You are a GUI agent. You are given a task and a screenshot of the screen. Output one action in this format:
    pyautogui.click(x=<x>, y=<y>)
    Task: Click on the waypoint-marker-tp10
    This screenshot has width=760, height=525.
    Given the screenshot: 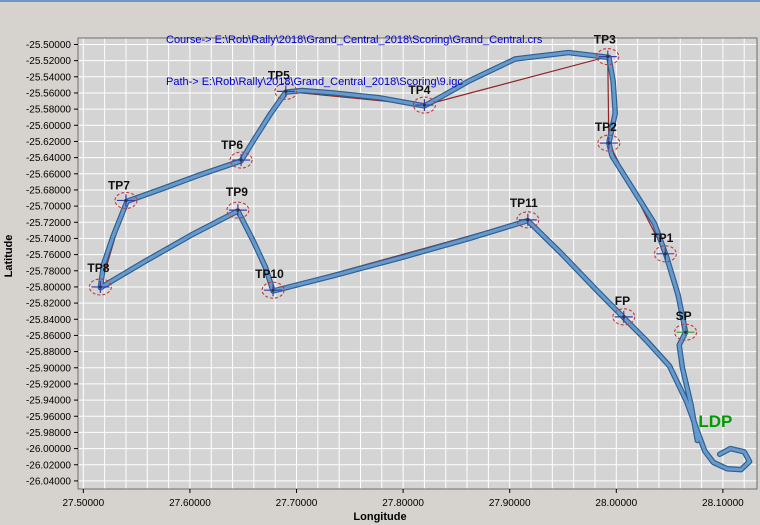 What is the action you would take?
    pyautogui.click(x=273, y=290)
    